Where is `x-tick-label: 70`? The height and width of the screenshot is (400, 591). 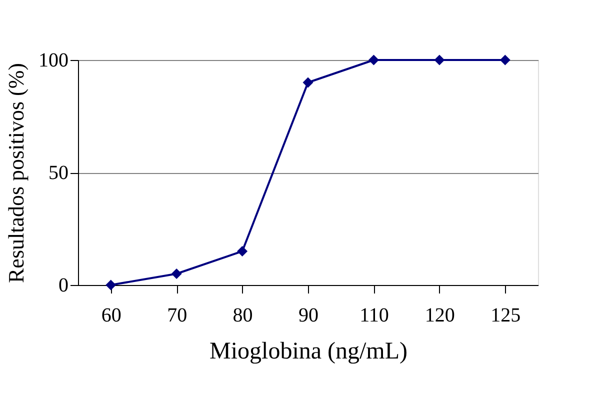 x-tick-label: 70 is located at coordinates (177, 315).